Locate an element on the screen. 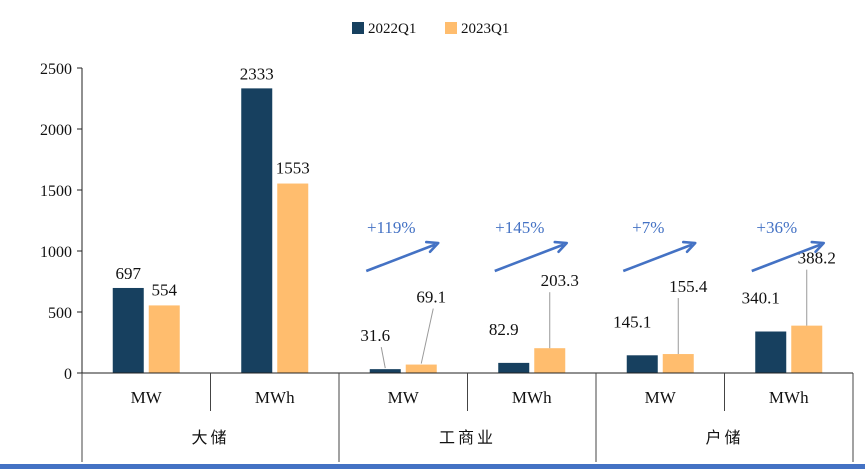  data-label-2022q1: 2333 is located at coordinates (257, 73).